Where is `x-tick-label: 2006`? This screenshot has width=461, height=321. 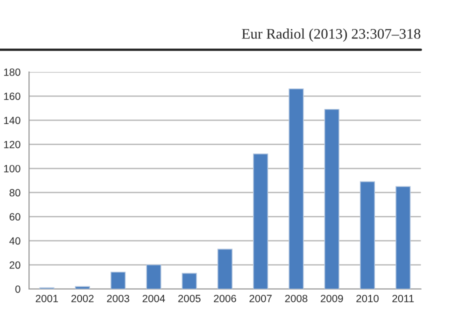 x-tick-label: 2006 is located at coordinates (225, 298).